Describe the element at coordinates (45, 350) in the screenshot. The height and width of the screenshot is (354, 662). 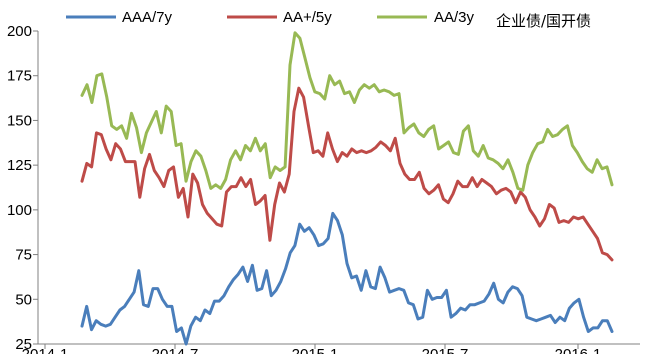
I see `x-tick-label: 2014-1` at that location.